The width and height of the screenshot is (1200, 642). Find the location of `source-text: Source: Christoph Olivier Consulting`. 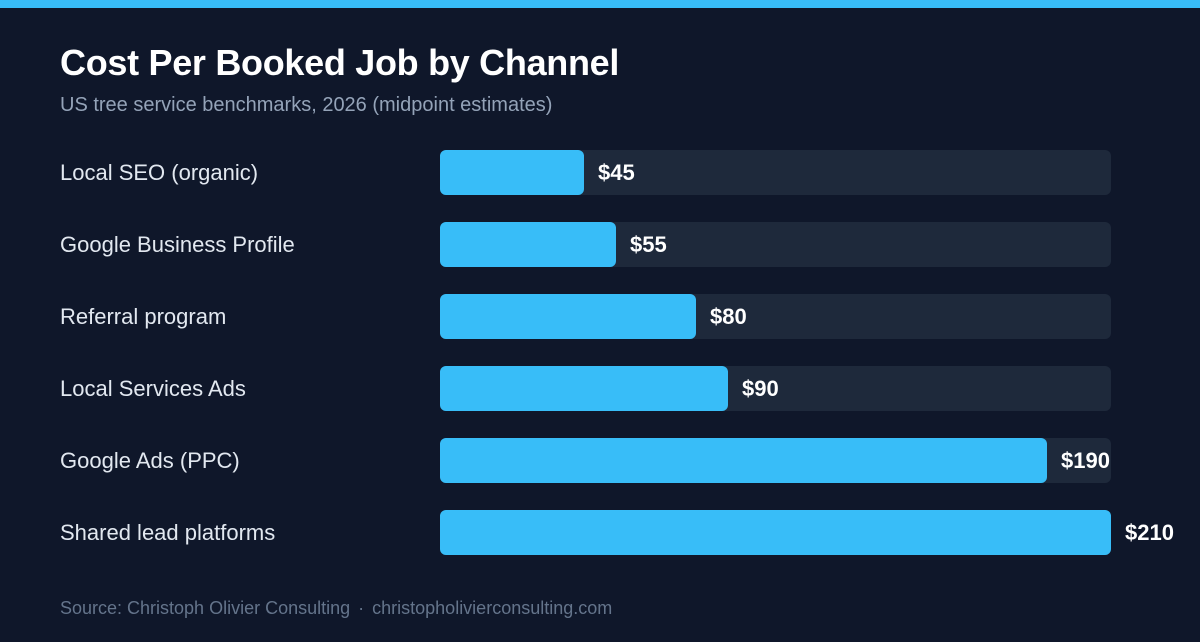

source-text: Source: Christoph Olivier Consulting is located at coordinates (205, 608).